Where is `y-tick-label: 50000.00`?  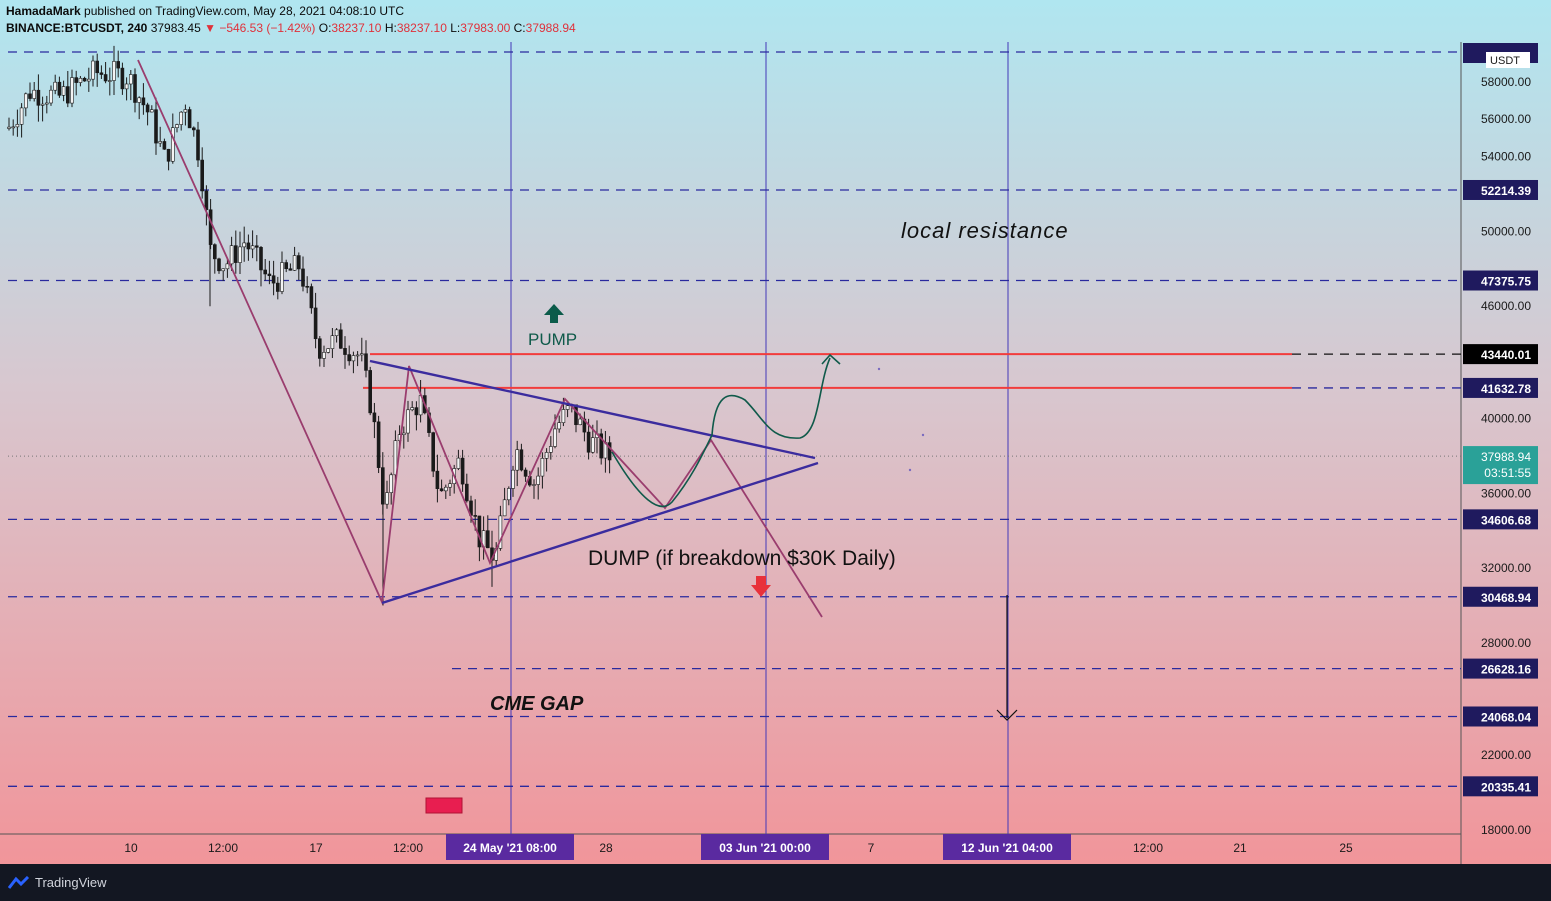 y-tick-label: 50000.00 is located at coordinates (1506, 231).